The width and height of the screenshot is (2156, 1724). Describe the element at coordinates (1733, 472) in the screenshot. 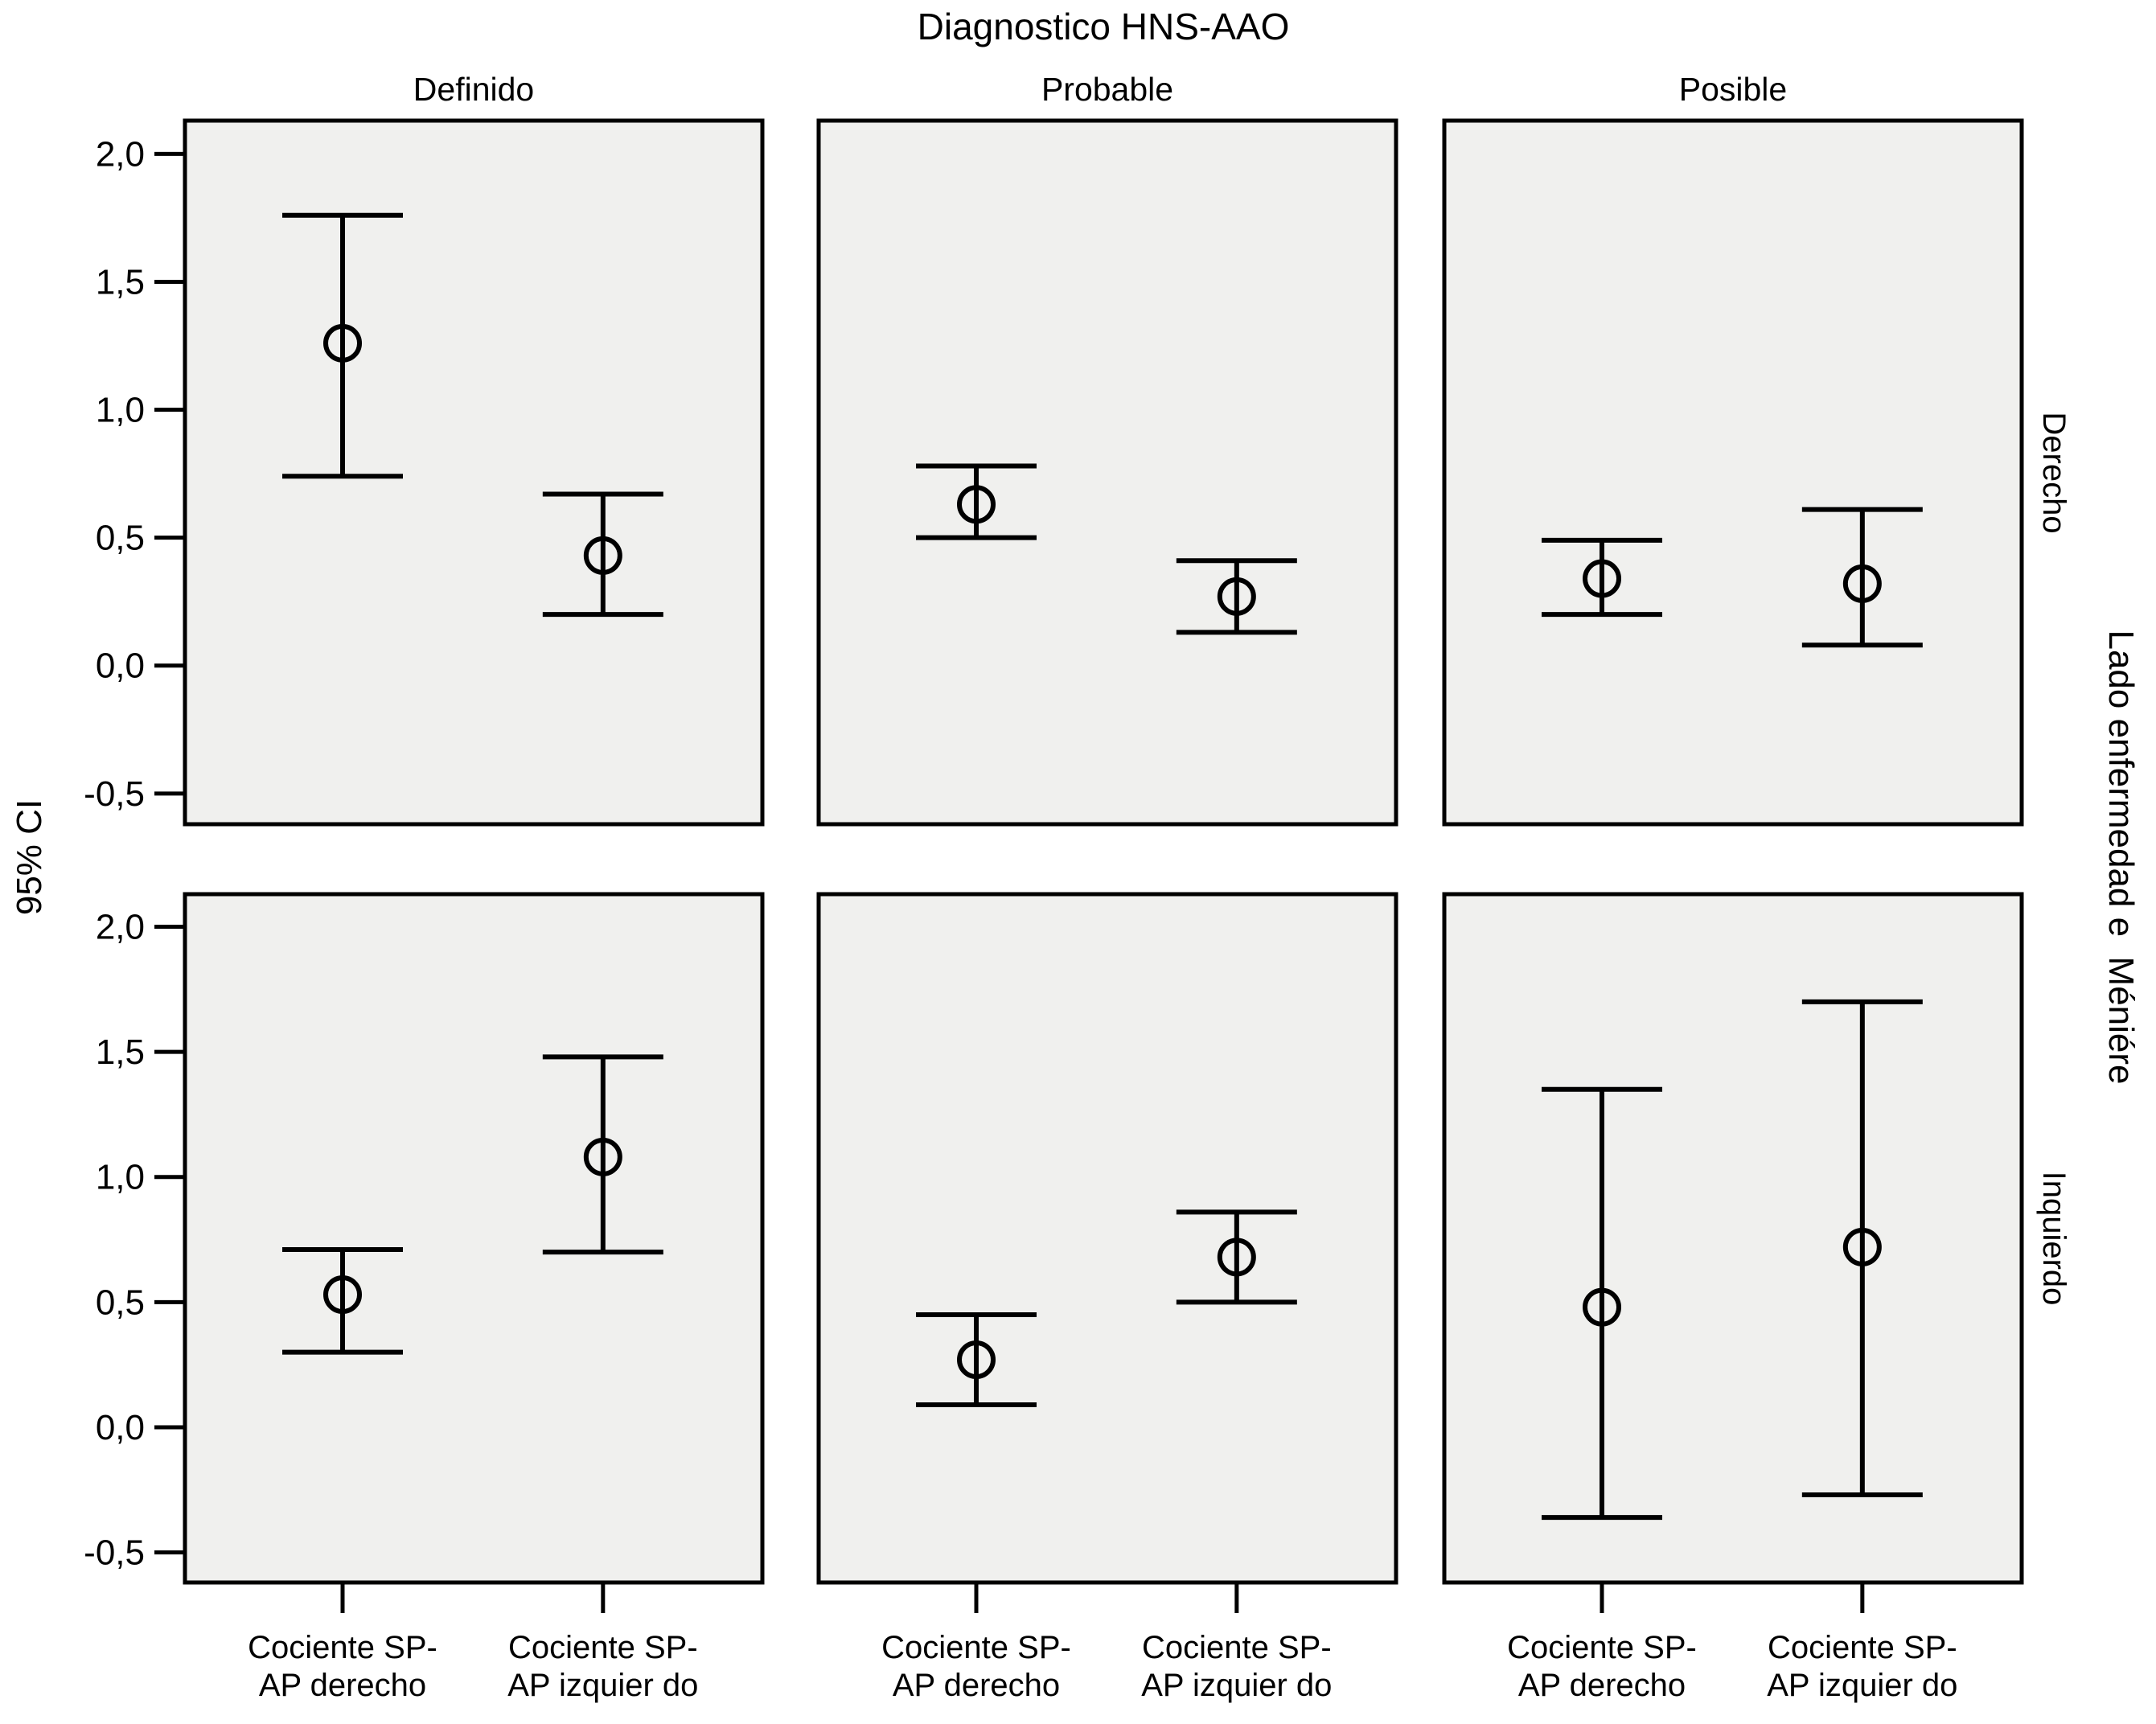

I see `panel-derecho-posible` at that location.